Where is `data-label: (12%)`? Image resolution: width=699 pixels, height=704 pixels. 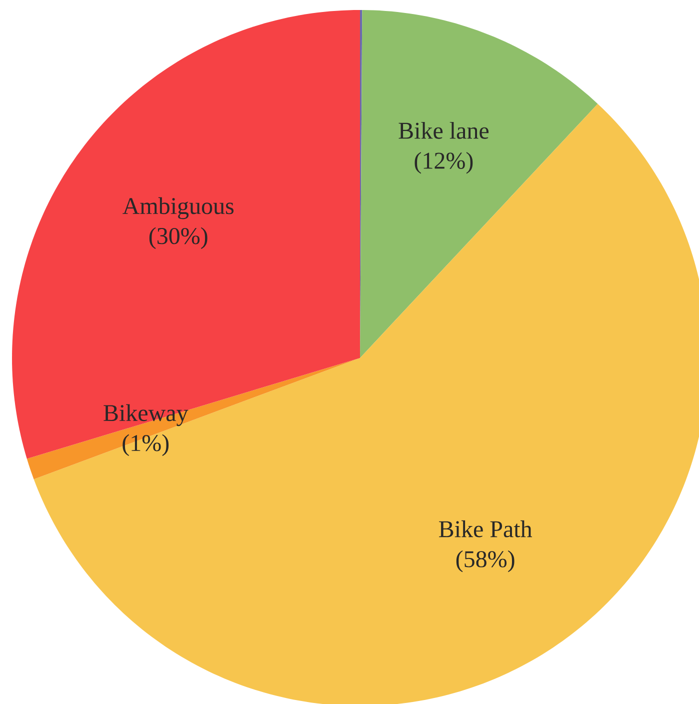
data-label: (12%) is located at coordinates (443, 163).